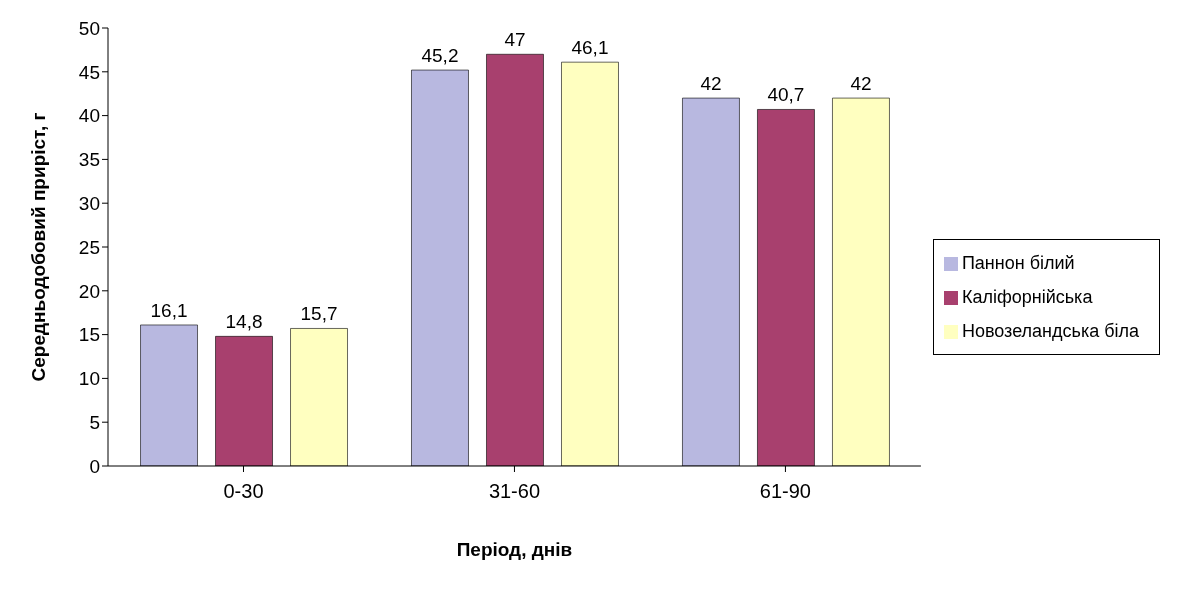  Describe the element at coordinates (1050, 331) in the screenshot. I see `legend-label: Новозеландська біла` at that location.